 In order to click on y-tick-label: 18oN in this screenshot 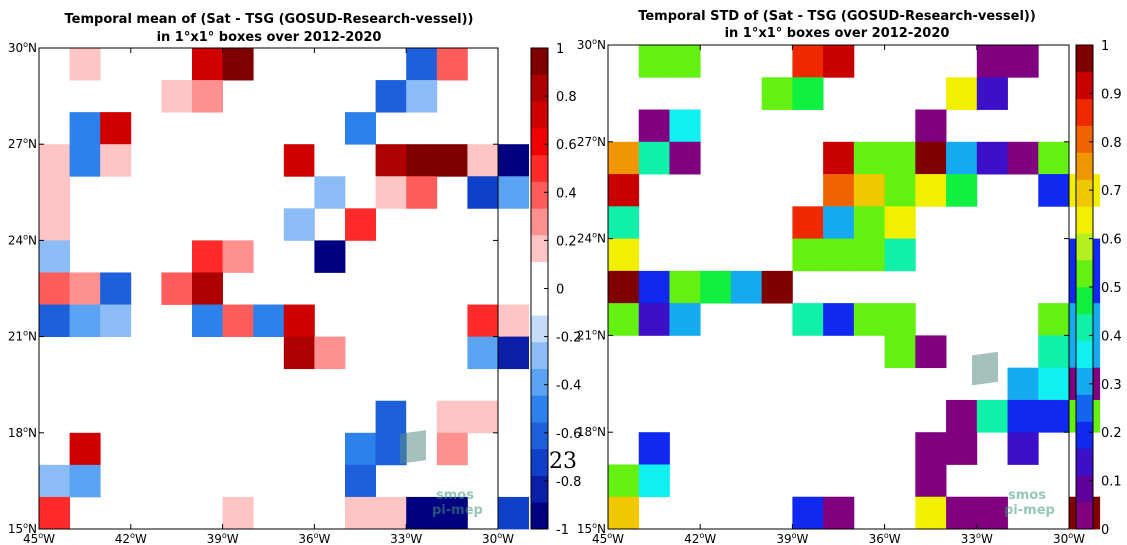, I will do `click(591, 431)`.